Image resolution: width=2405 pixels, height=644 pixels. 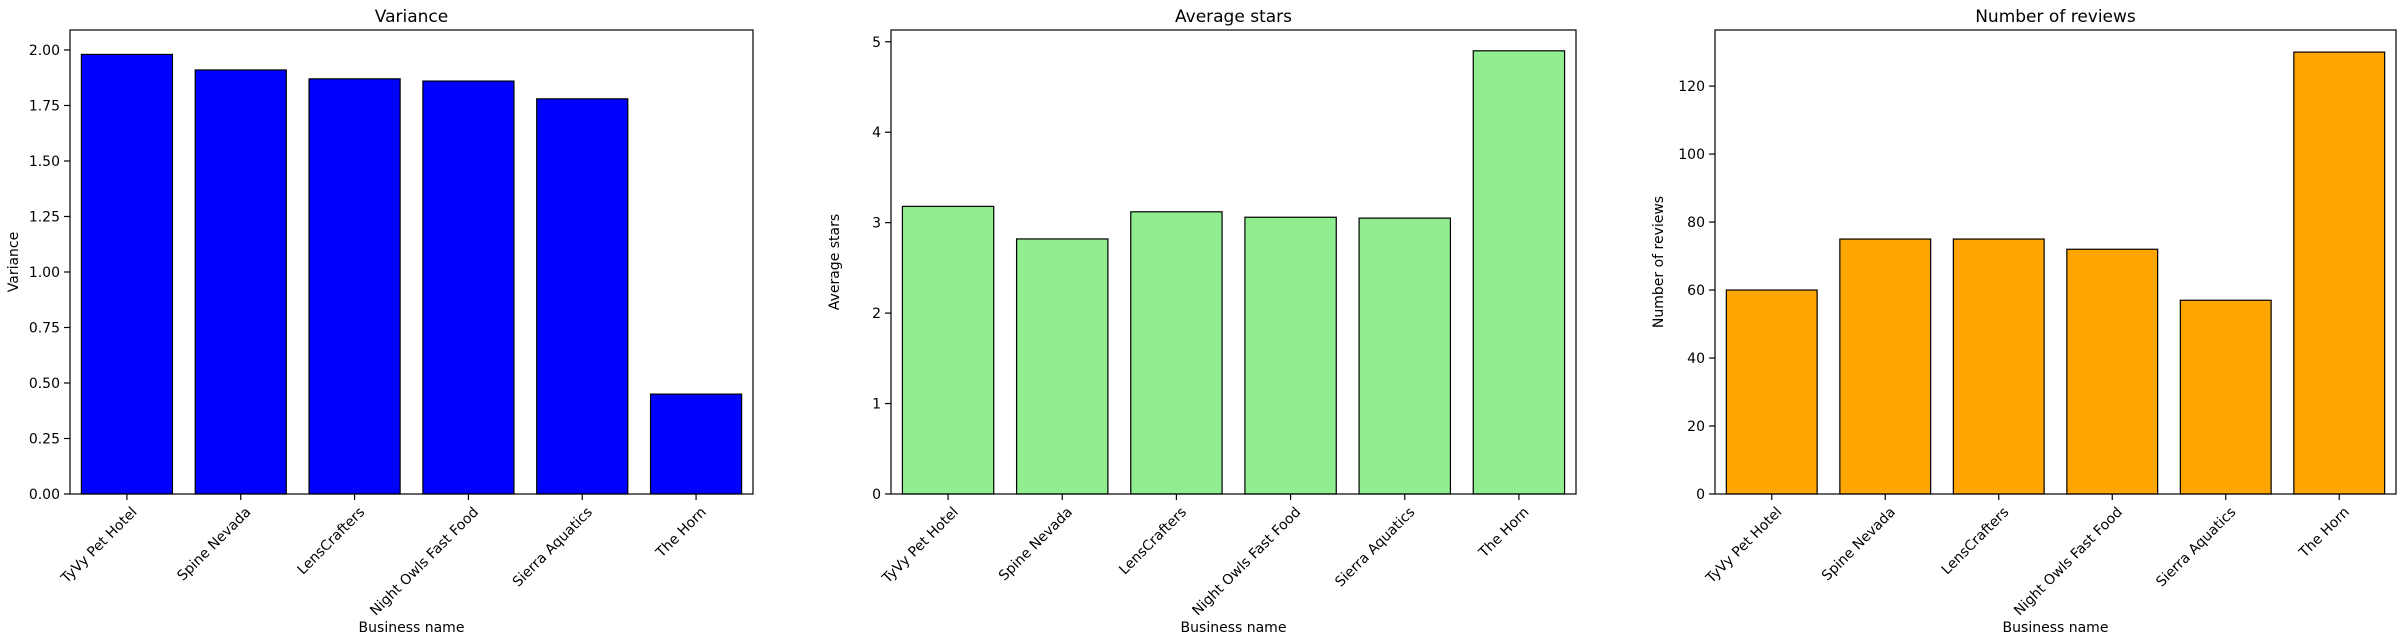 What do you see at coordinates (44, 439) in the screenshot?
I see `y-tick-label: 0.25` at bounding box center [44, 439].